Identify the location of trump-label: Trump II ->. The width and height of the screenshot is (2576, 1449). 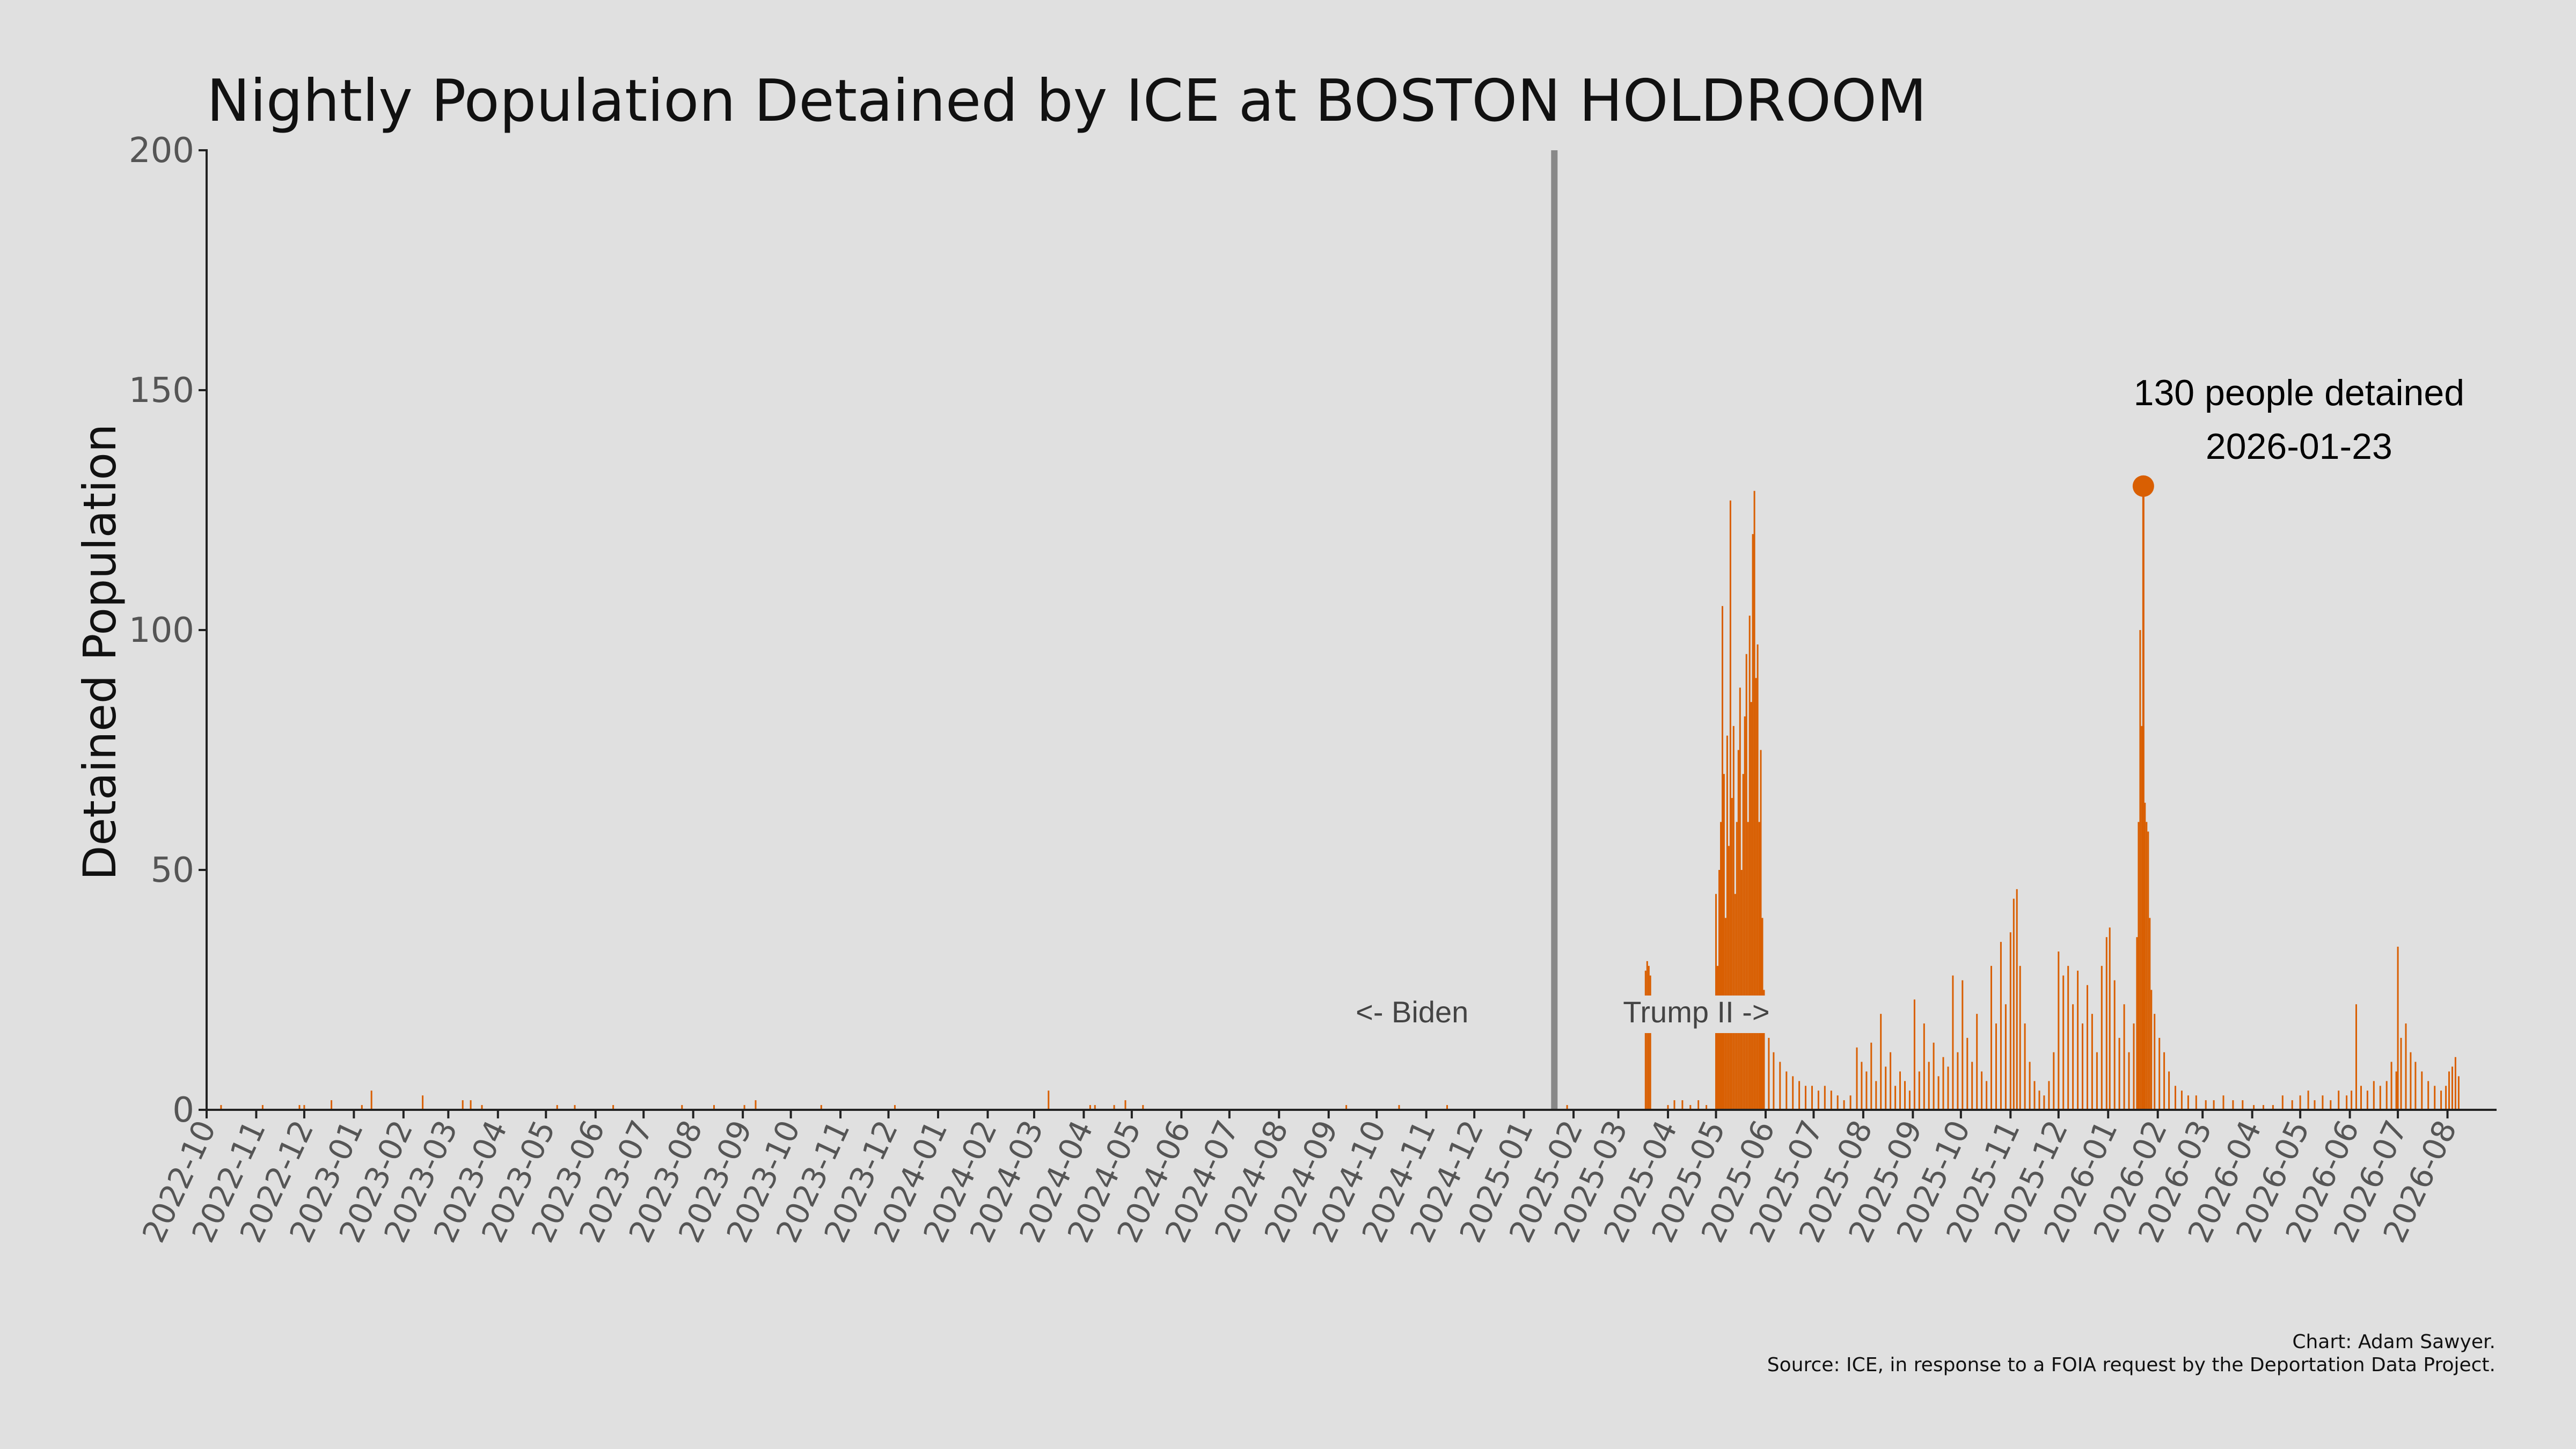
(1696, 1012).